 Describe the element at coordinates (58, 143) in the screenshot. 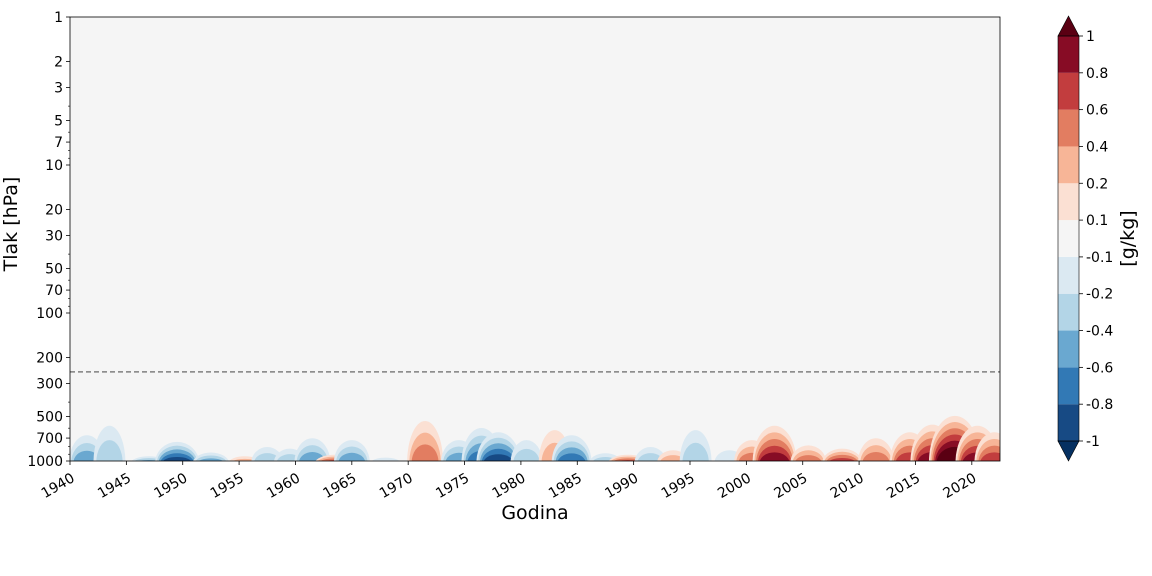

I see `y-tick-label: 7` at that location.